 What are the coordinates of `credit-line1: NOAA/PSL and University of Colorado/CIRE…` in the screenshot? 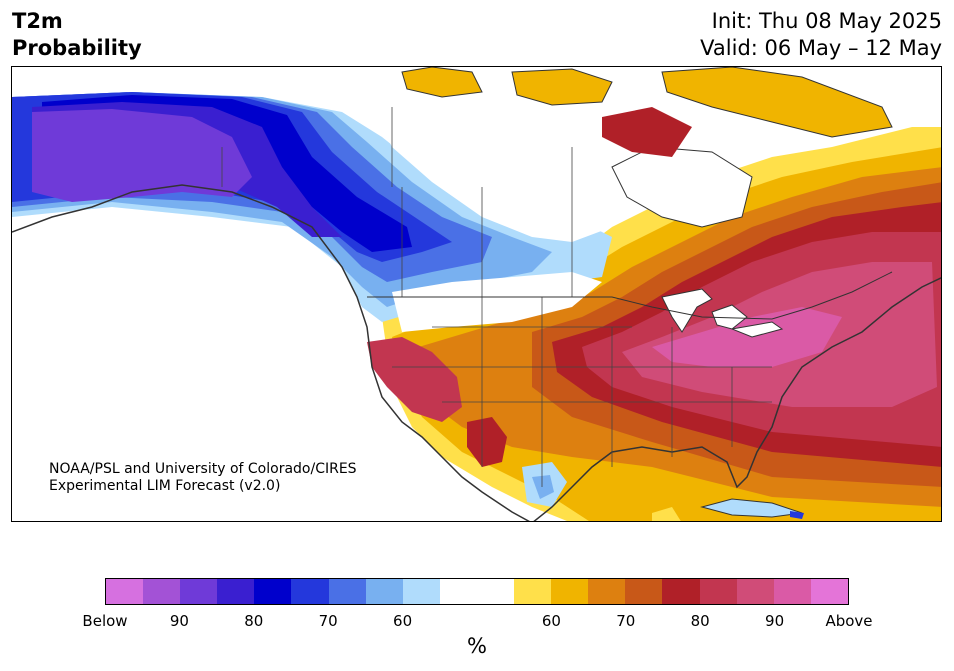 It's located at (203, 469).